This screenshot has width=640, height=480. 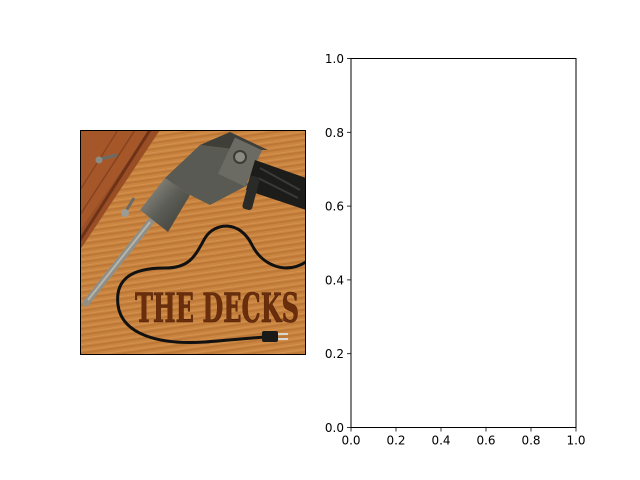 I want to click on y-tick-label: 1.0, so click(x=334, y=59).